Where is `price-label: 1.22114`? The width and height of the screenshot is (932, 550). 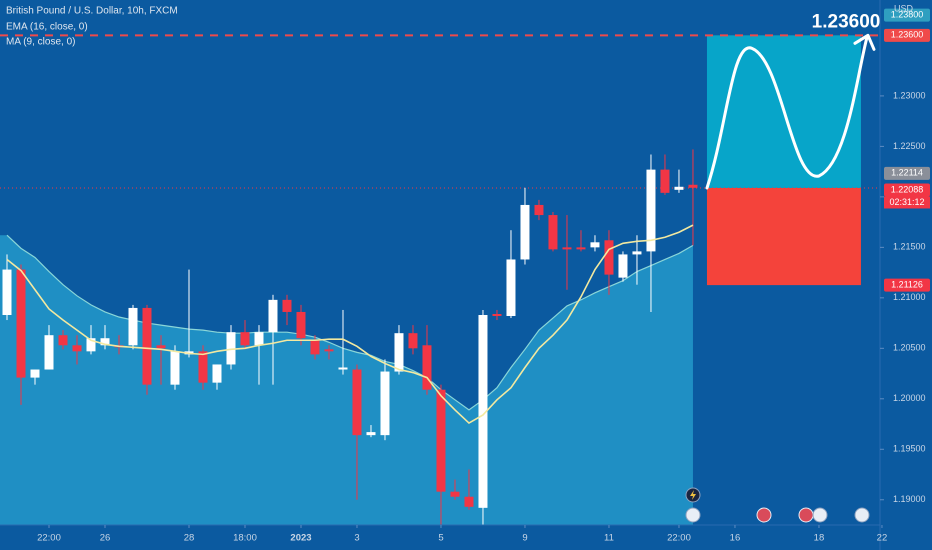
price-label: 1.22114 is located at coordinates (907, 173).